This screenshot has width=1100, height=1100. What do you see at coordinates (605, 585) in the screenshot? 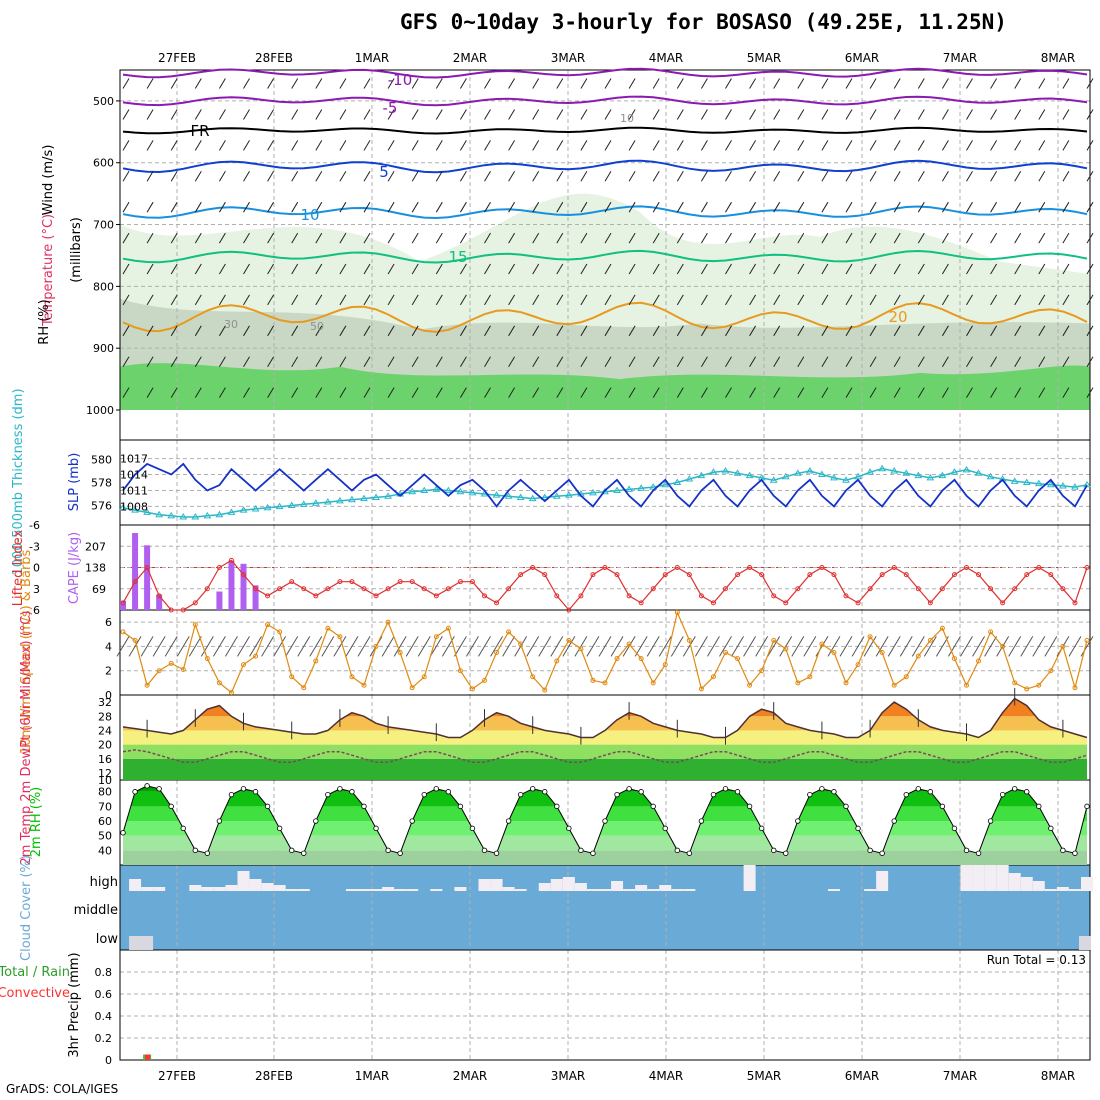
I see `lifted-index-line` at bounding box center [605, 585].